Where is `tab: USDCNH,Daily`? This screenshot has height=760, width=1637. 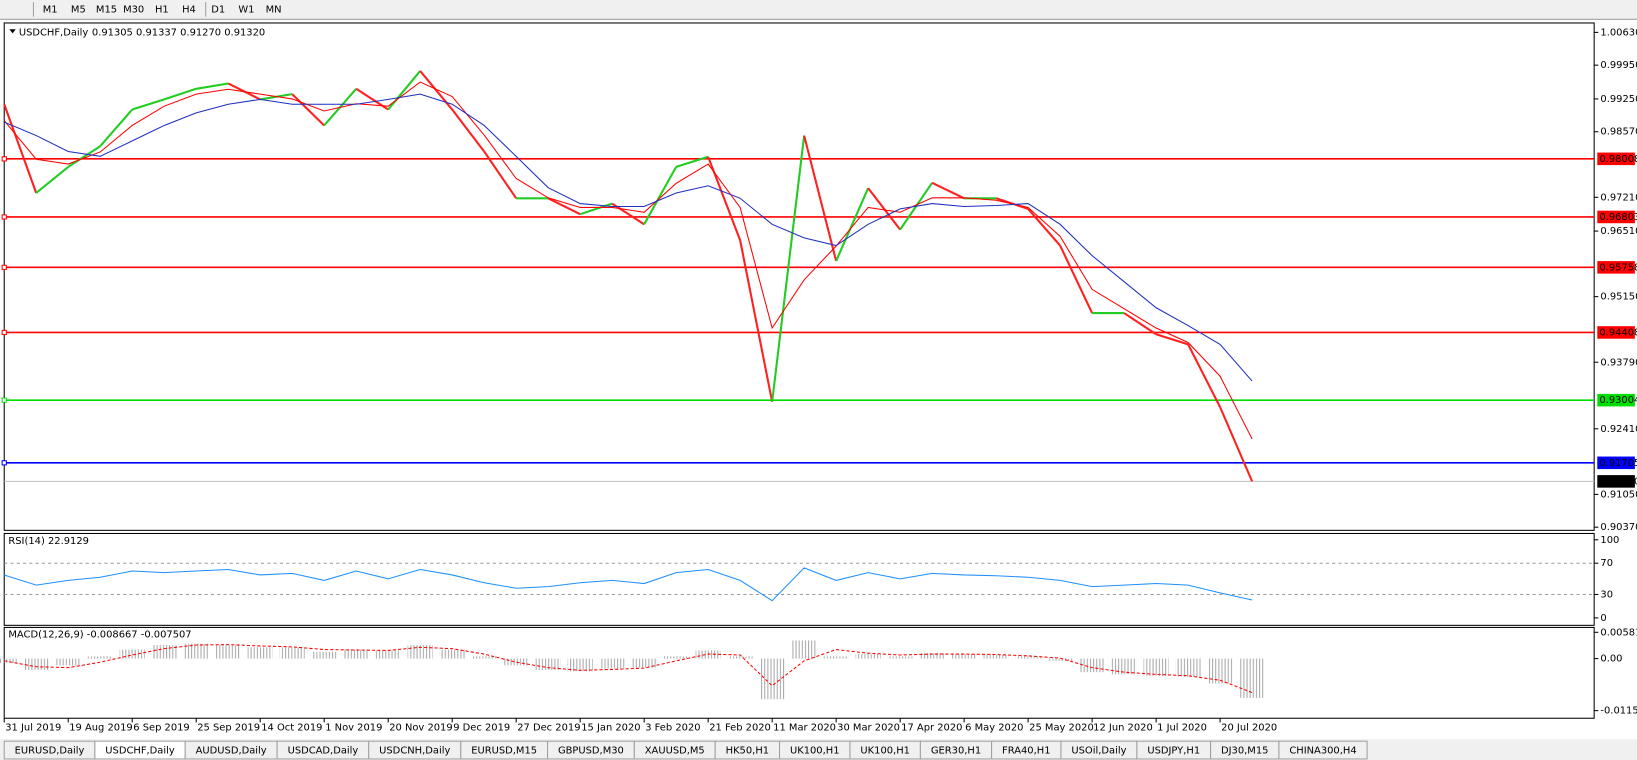
tab: USDCNH,Daily is located at coordinates (414, 751).